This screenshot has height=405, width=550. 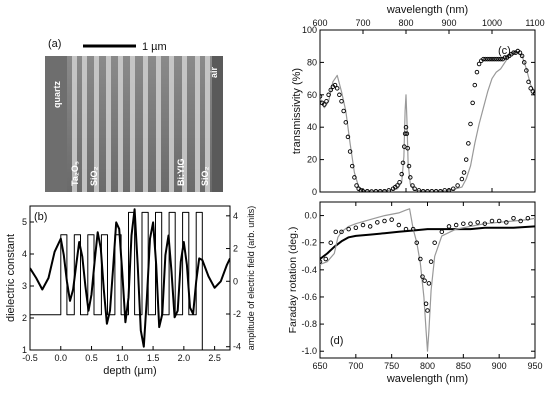 What do you see at coordinates (463, 366) in the screenshot?
I see `x-tick-label: 850` at bounding box center [463, 366].